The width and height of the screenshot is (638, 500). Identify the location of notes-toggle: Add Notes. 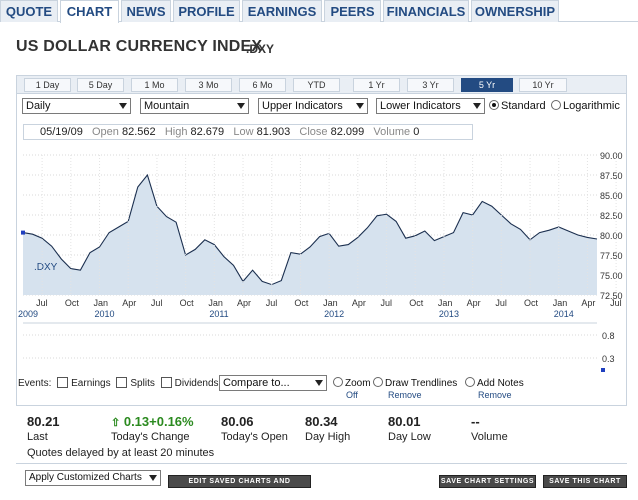
(494, 383).